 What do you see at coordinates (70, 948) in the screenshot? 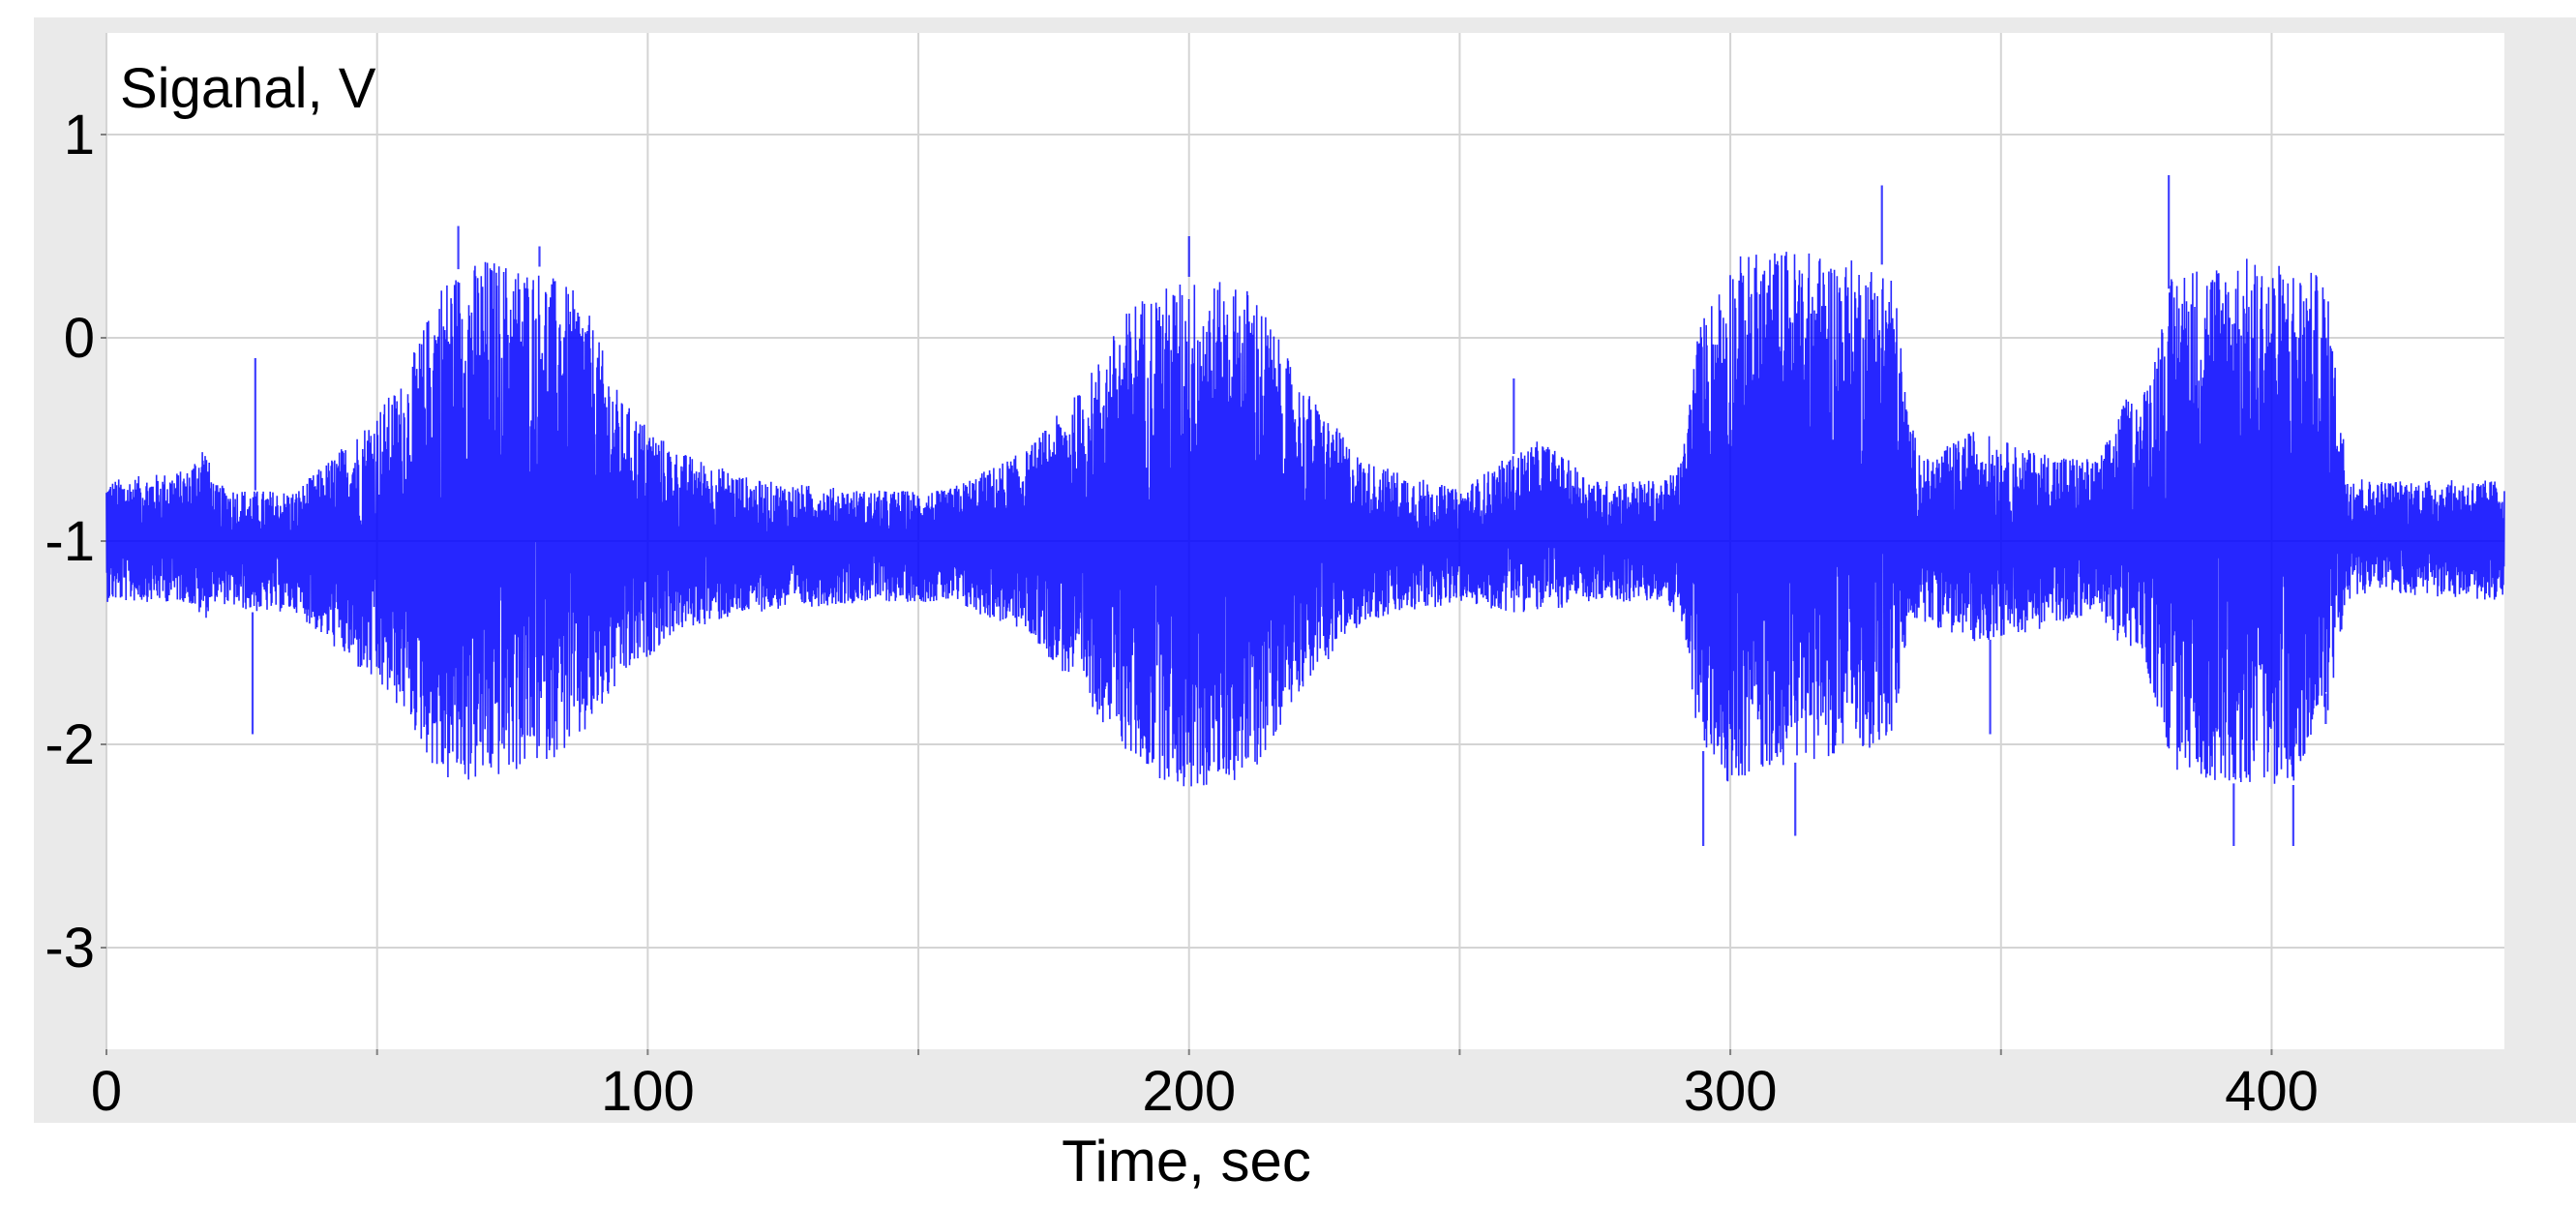
I see `y-tick-label: -3` at bounding box center [70, 948].